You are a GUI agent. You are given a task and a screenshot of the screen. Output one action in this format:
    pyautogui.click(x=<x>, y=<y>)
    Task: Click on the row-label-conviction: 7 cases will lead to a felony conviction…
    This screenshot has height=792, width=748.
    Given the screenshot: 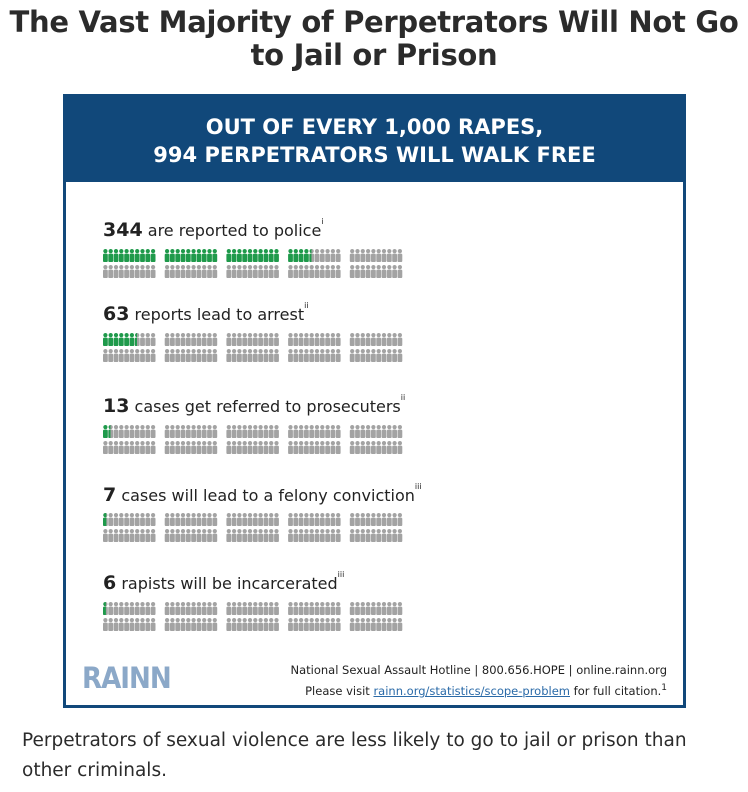 What is the action you would take?
    pyautogui.click(x=262, y=494)
    